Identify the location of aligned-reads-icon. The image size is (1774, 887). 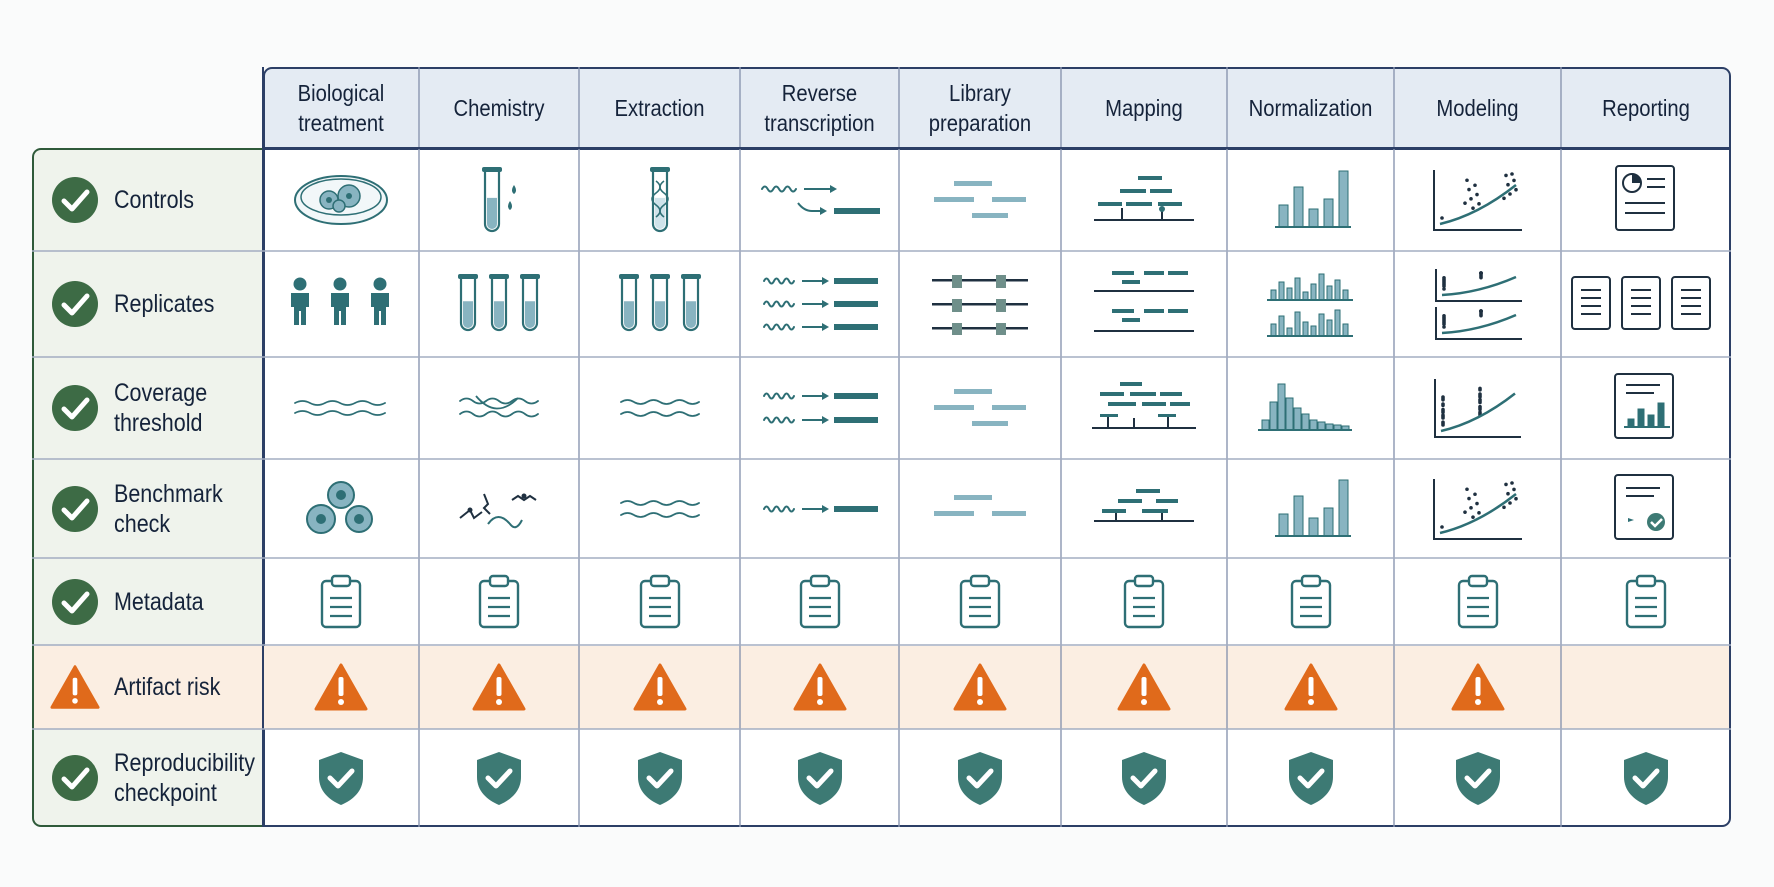
(1144, 199).